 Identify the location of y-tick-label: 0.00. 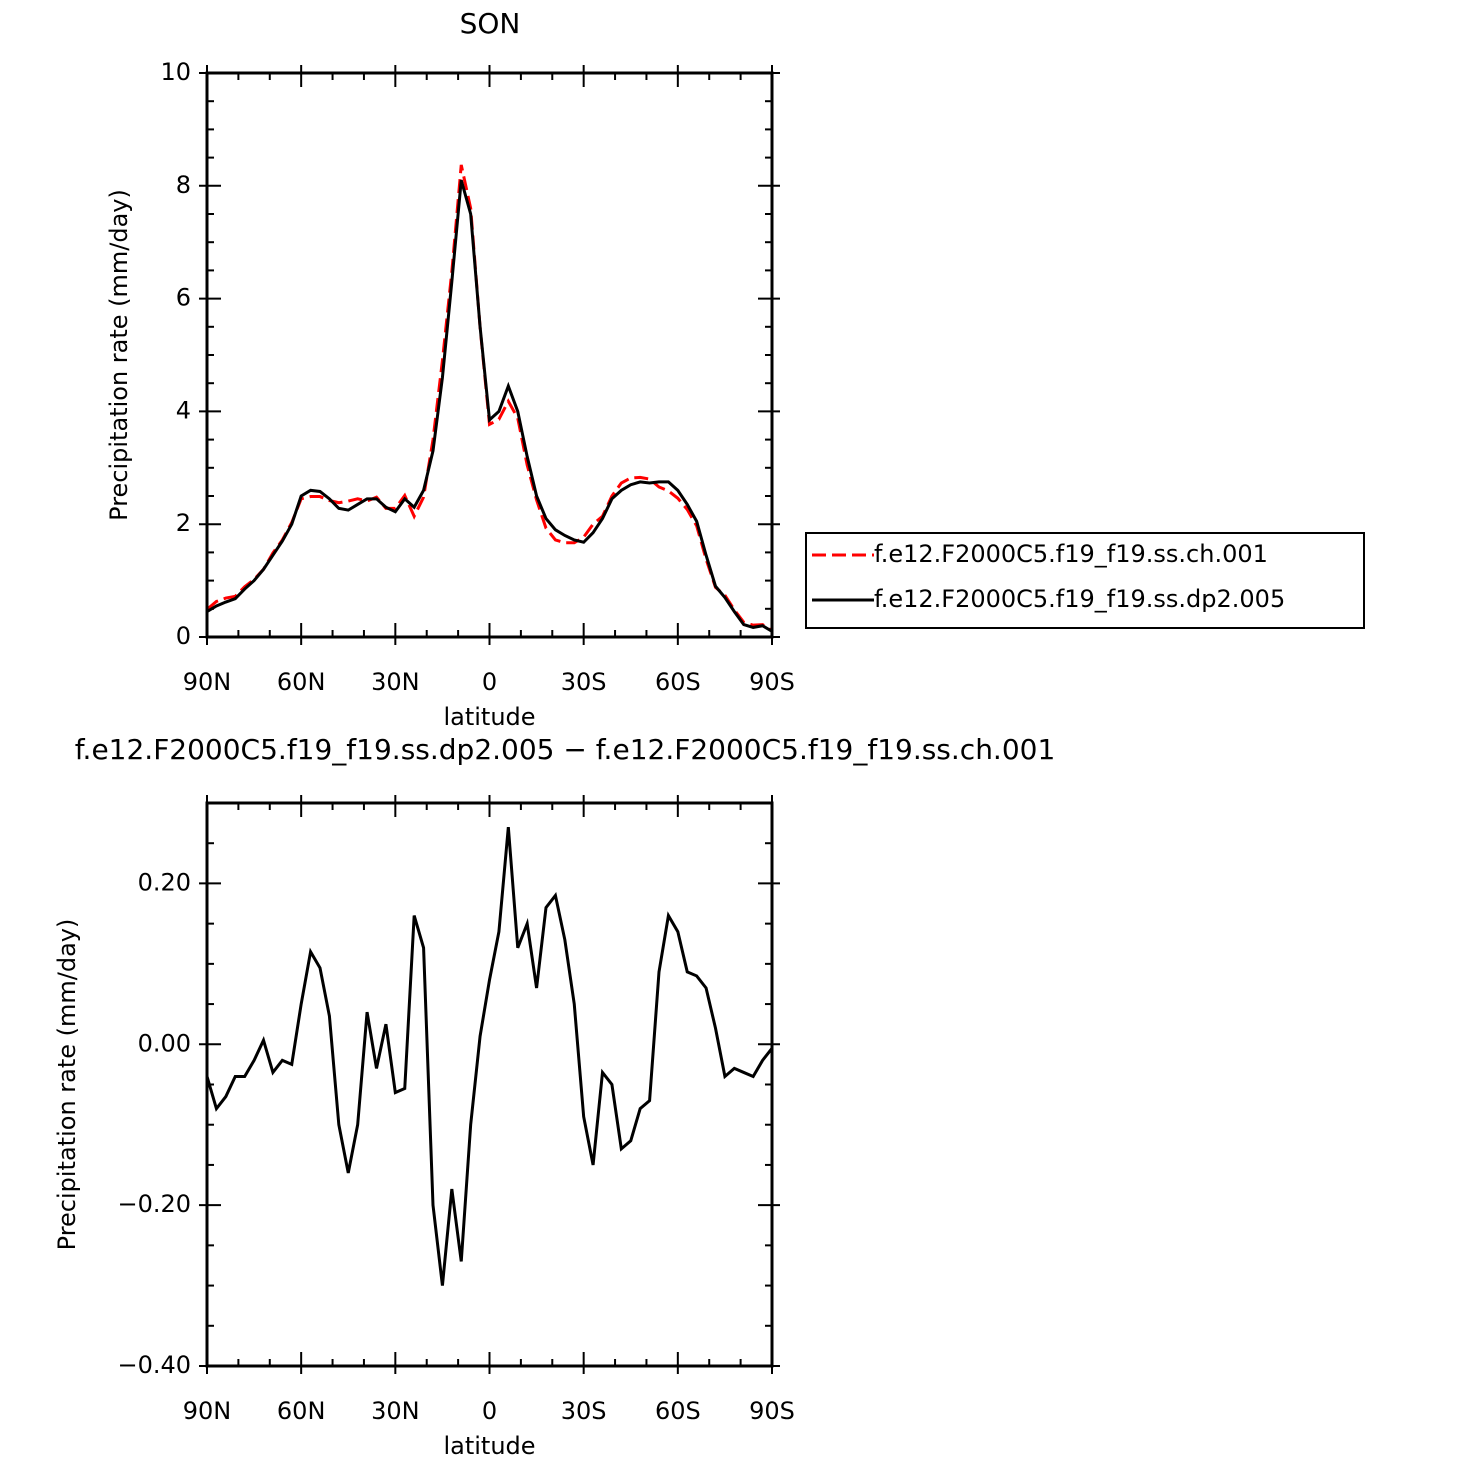
(164, 1043).